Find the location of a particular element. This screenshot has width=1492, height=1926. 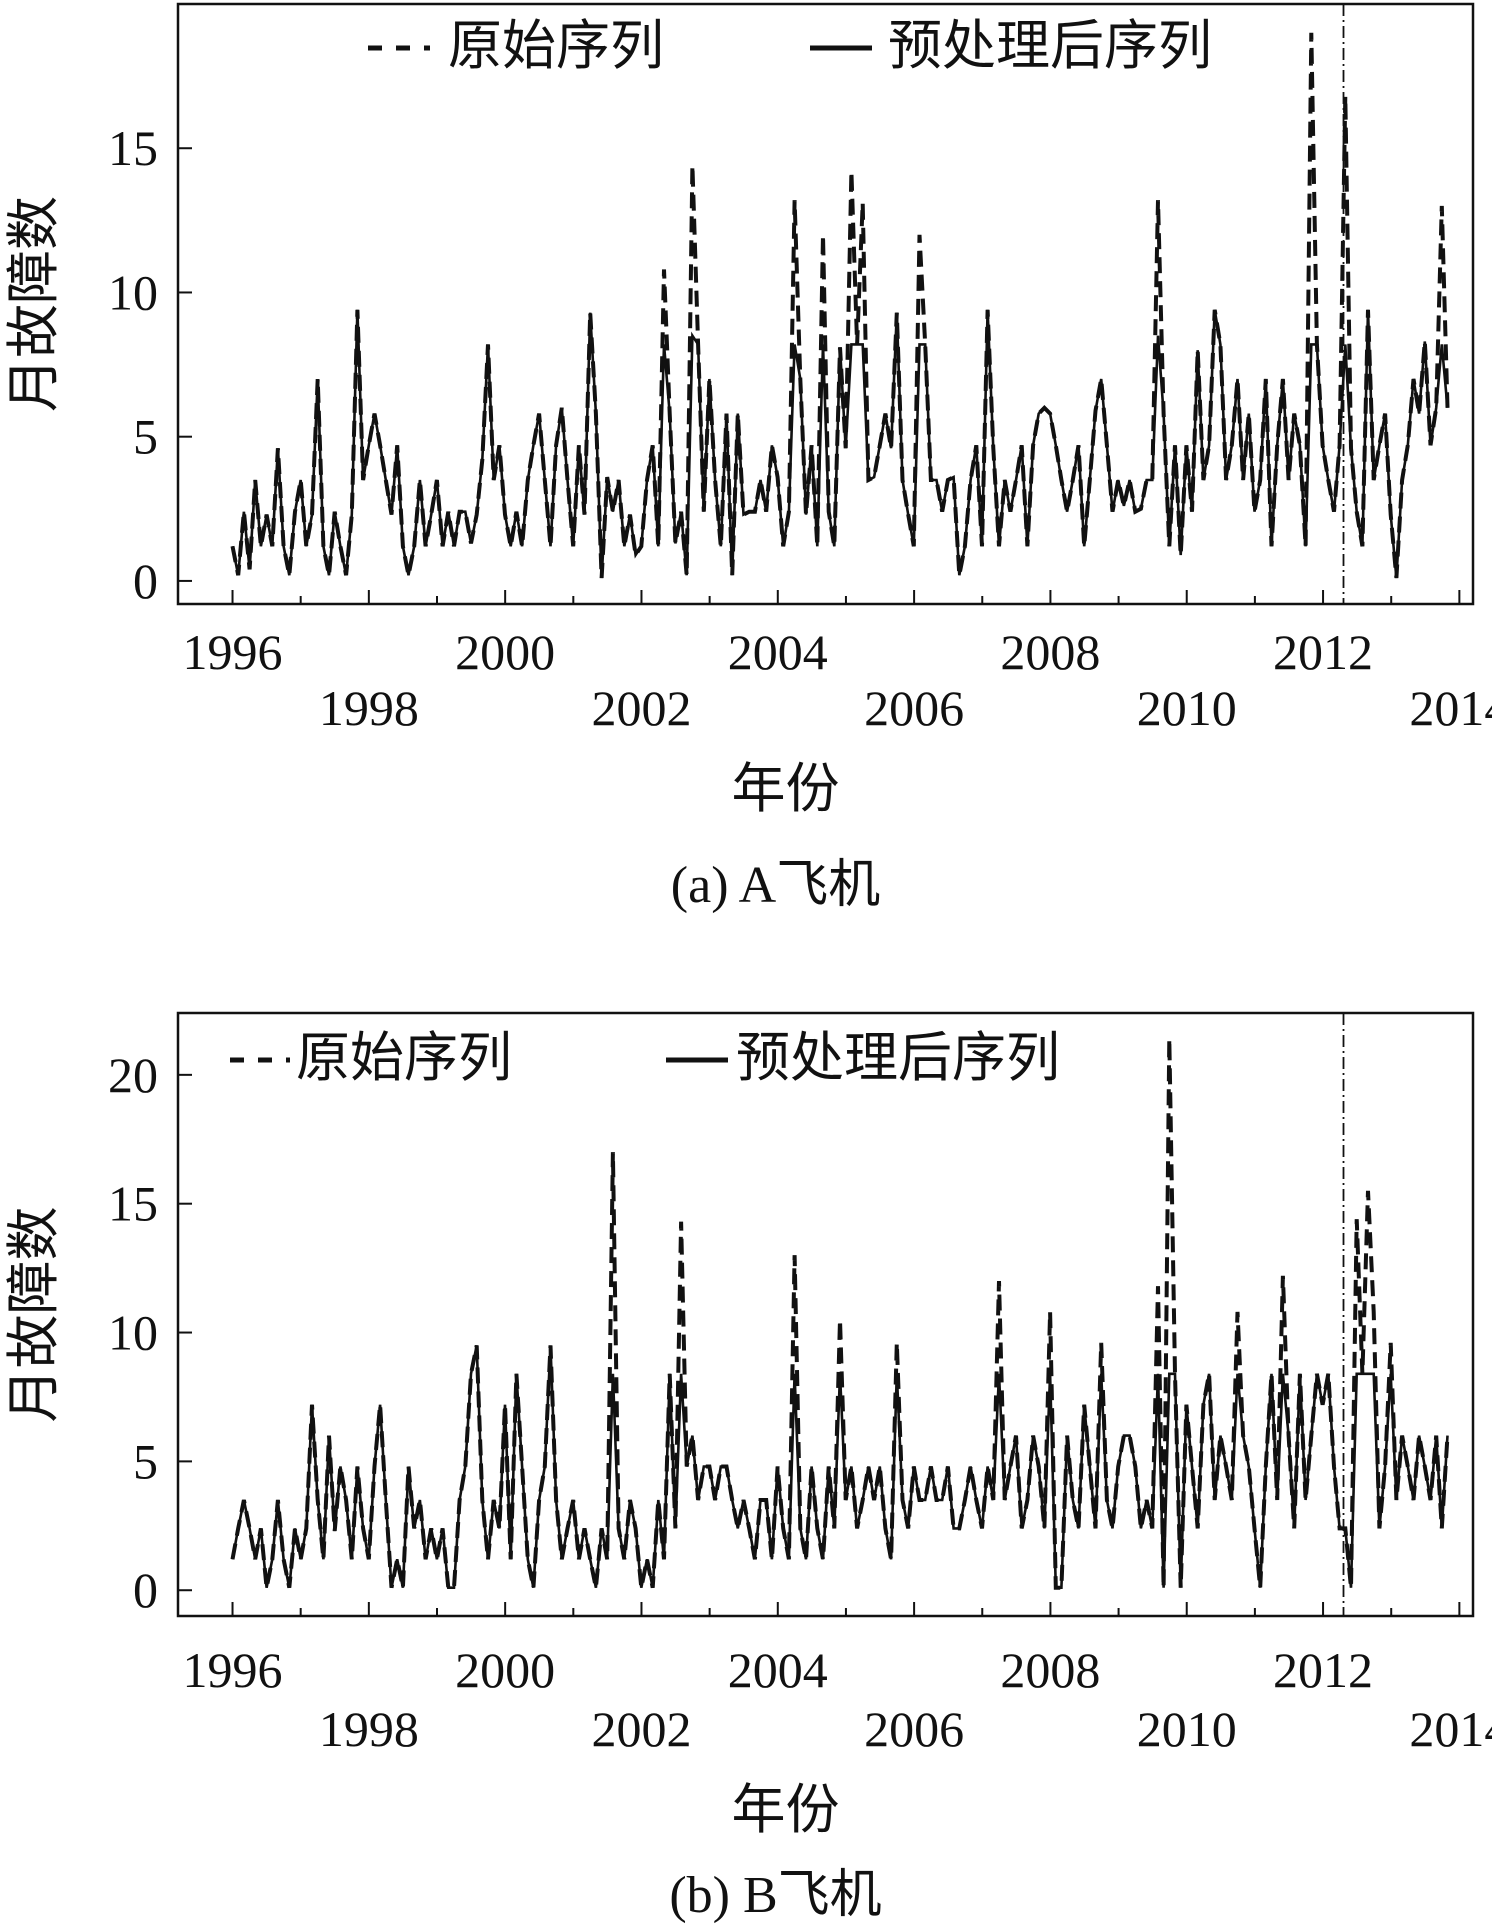

x-tick-label-2008-a: 2008 is located at coordinates (1050, 652).